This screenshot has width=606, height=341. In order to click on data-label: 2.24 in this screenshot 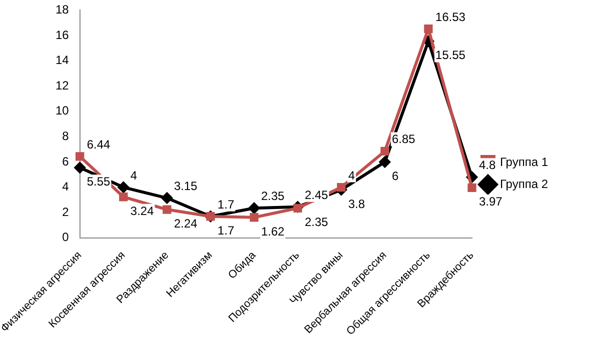, I will do `click(186, 223)`.